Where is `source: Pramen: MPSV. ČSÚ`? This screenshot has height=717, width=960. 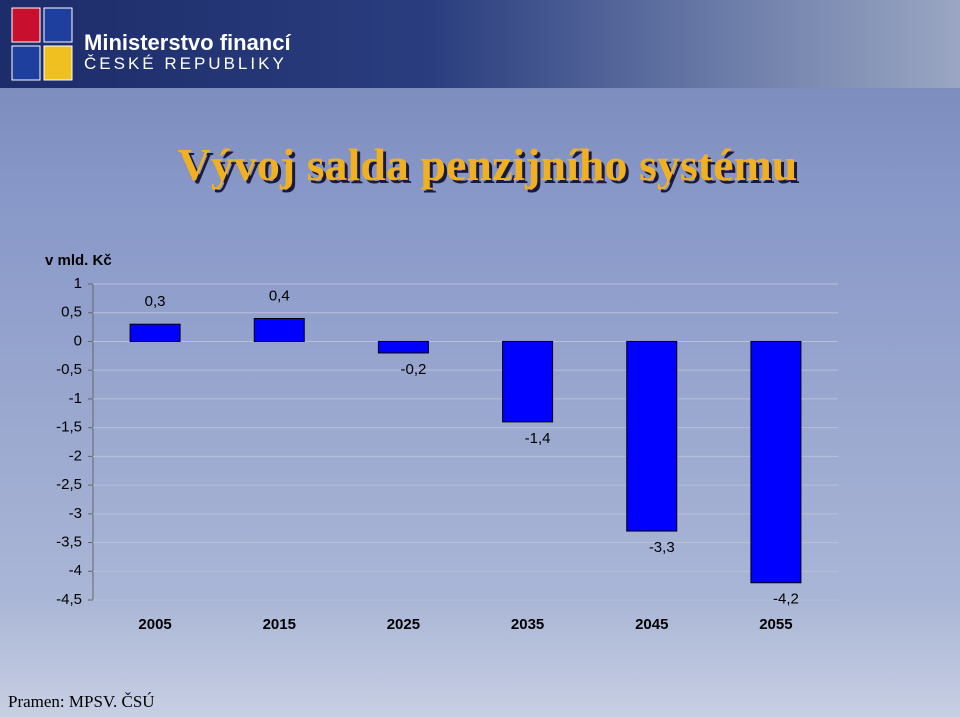
source: Pramen: MPSV. ČSÚ is located at coordinates (81, 701).